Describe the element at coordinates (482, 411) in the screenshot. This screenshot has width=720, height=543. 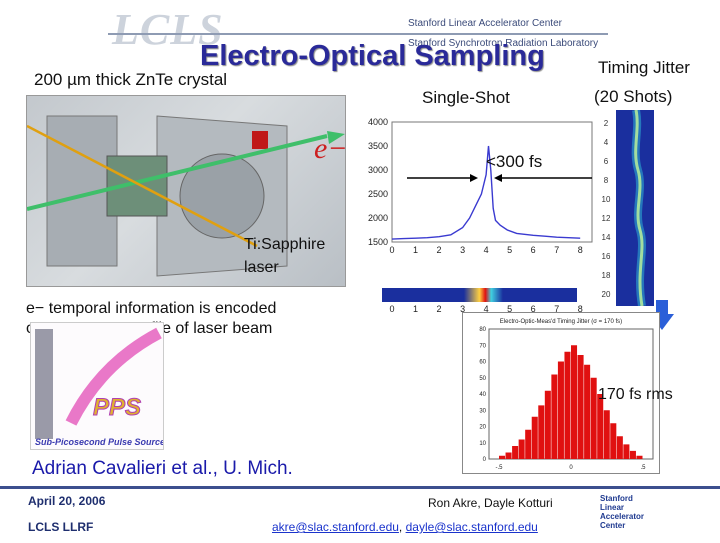
I see `hist-y-tick-label: 30` at that location.